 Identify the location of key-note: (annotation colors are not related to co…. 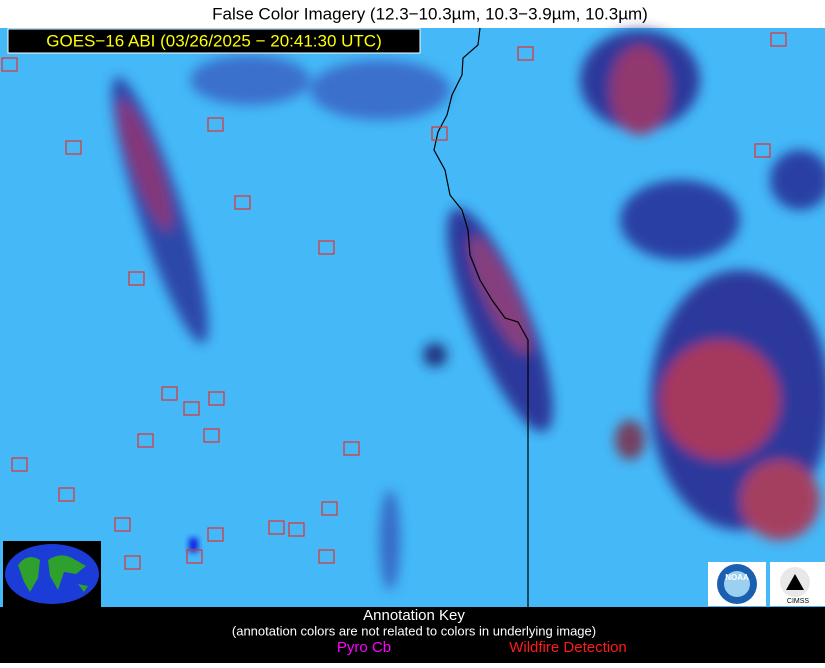
(414, 630).